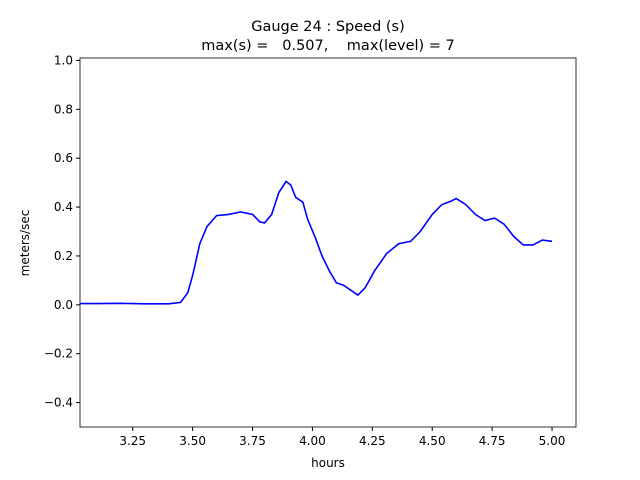  What do you see at coordinates (372, 441) in the screenshot?
I see `x-tick-label: 4.25` at bounding box center [372, 441].